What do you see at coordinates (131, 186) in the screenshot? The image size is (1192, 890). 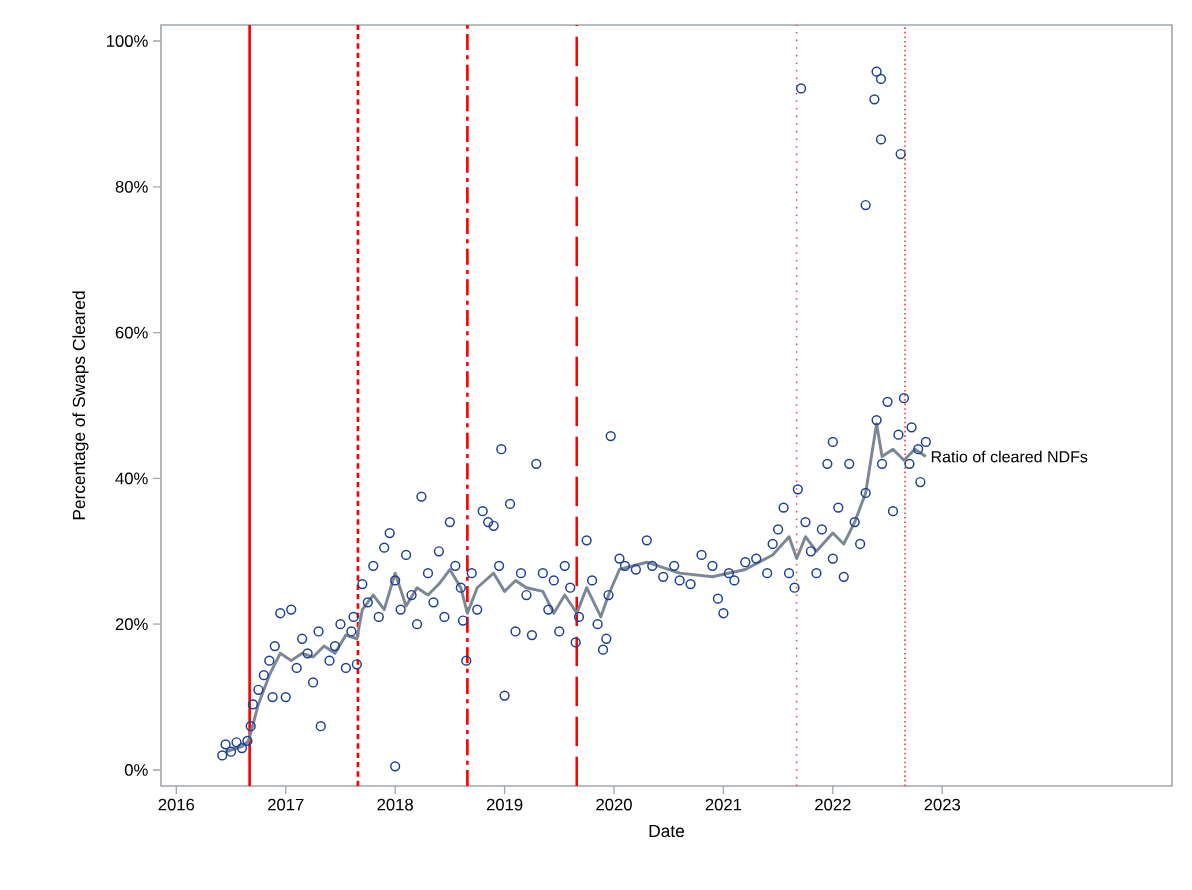 I see `y-tick-label: 80%` at bounding box center [131, 186].